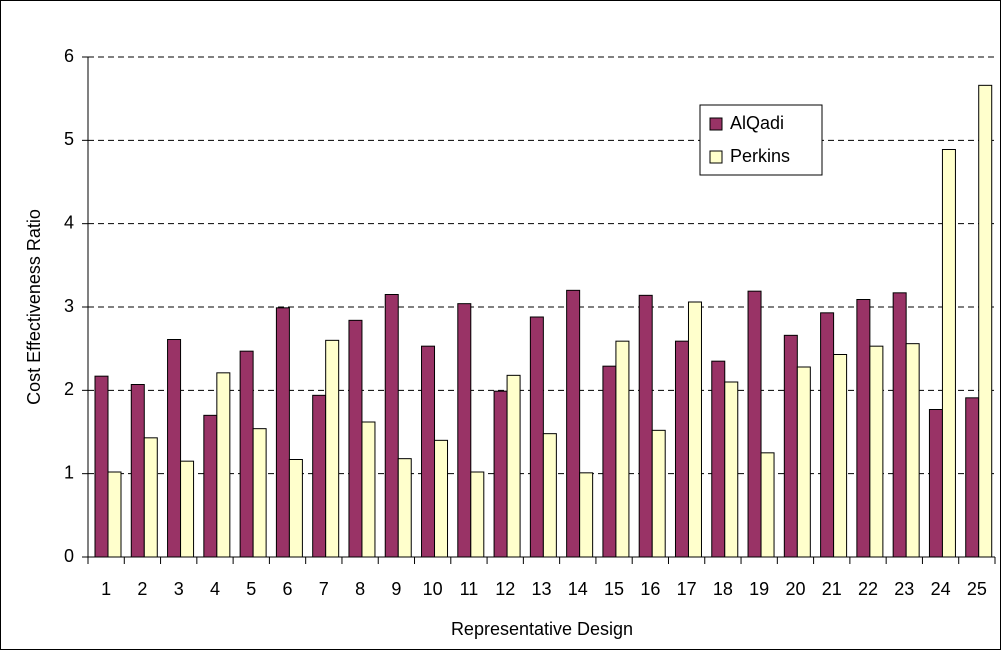 Image resolution: width=1001 pixels, height=650 pixels. What do you see at coordinates (69, 222) in the screenshot?
I see `y-tick-label: 4` at bounding box center [69, 222].